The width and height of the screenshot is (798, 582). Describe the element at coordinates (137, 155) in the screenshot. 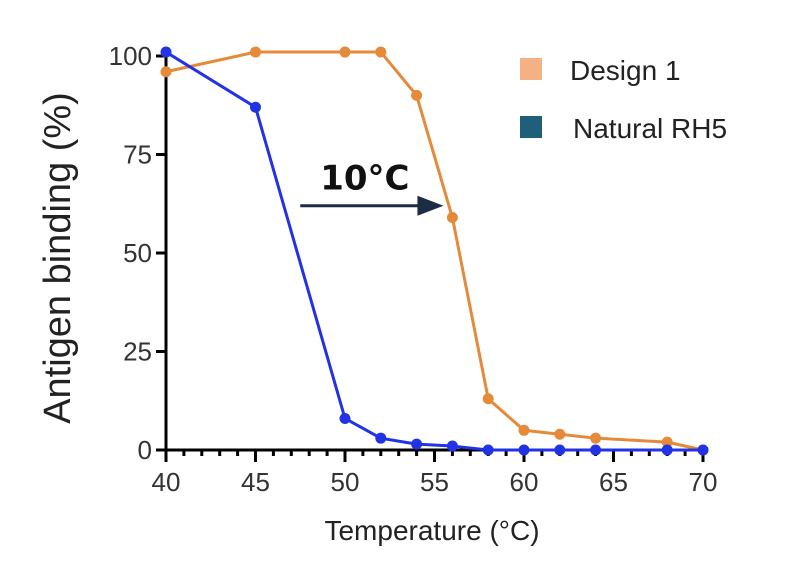

I see `y-tick-label: 75` at that location.